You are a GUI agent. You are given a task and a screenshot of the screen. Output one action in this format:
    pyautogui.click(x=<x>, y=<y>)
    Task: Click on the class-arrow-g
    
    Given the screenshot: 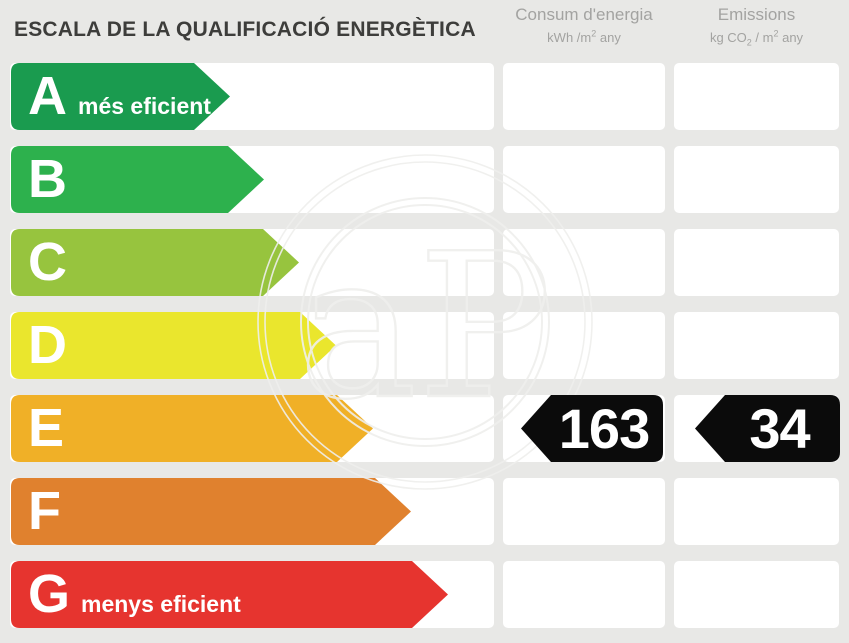 What is the action you would take?
    pyautogui.click(x=229, y=594)
    